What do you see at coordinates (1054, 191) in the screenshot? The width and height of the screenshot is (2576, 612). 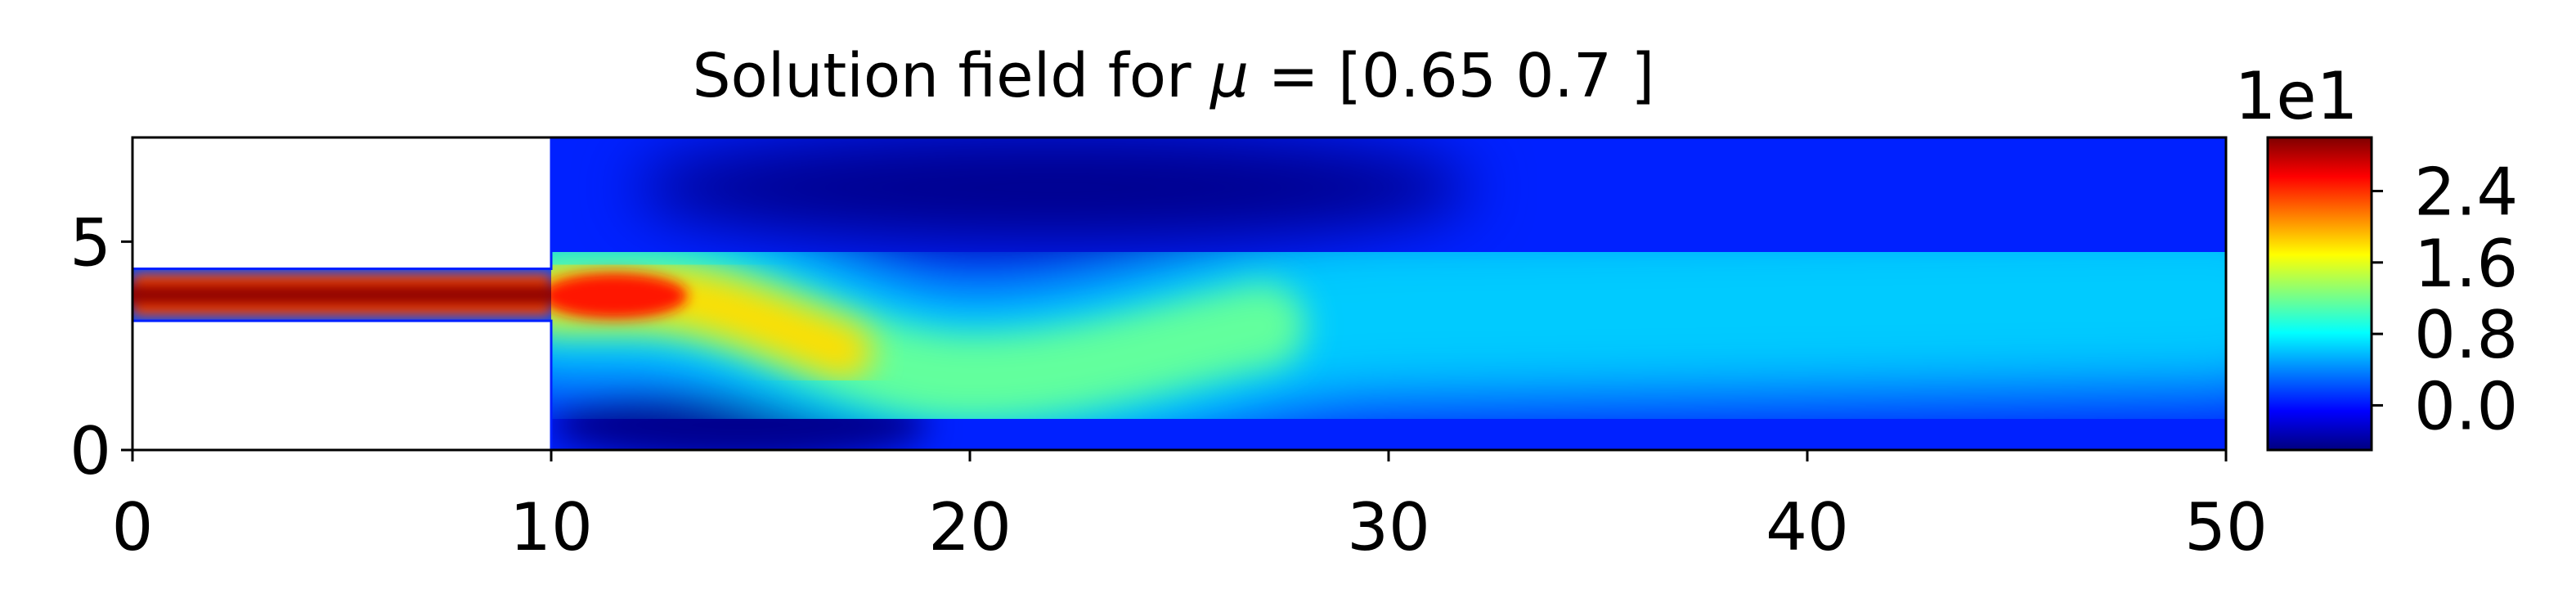 I see `field-recirculation-top` at bounding box center [1054, 191].